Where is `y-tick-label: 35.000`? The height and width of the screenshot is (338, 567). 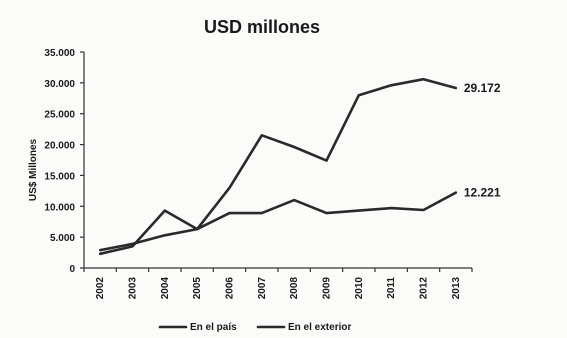 y-tick-label: 35.000 is located at coordinates (59, 53).